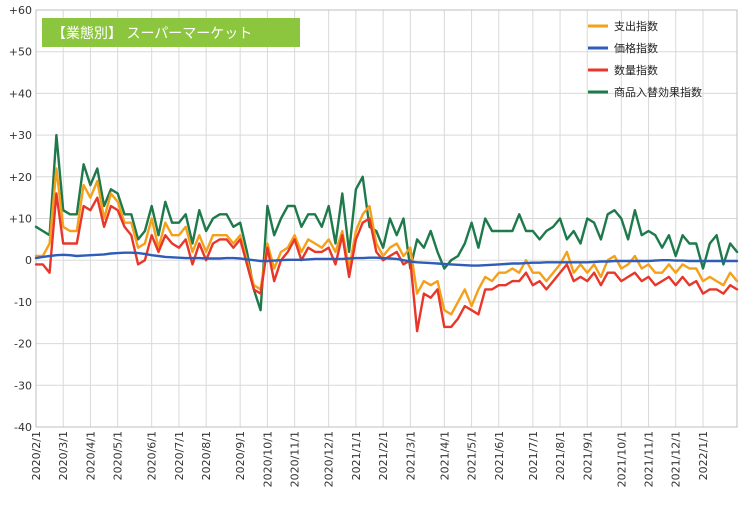 The height and width of the screenshot is (507, 742). Describe the element at coordinates (20, 135) in the screenshot. I see `y-tick-label: +30` at that location.